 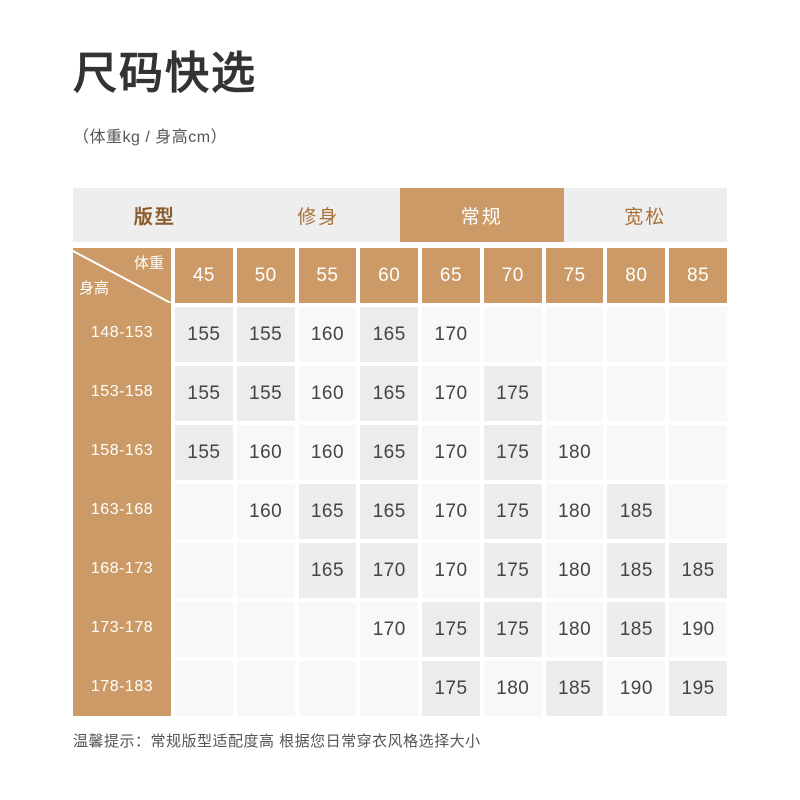 What do you see at coordinates (204, 275) in the screenshot?
I see `weight-header-45: 45` at bounding box center [204, 275].